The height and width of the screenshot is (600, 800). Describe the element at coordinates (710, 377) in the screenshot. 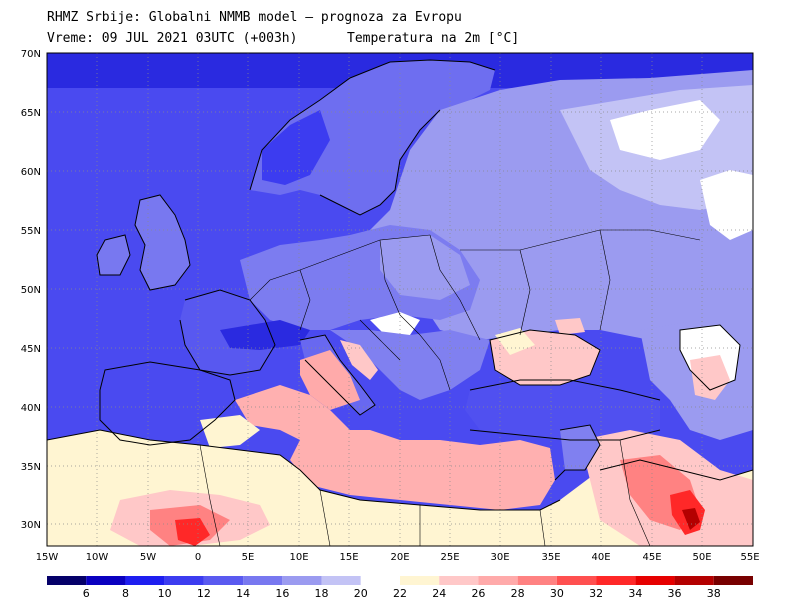

I see `caspian-warm` at that location.